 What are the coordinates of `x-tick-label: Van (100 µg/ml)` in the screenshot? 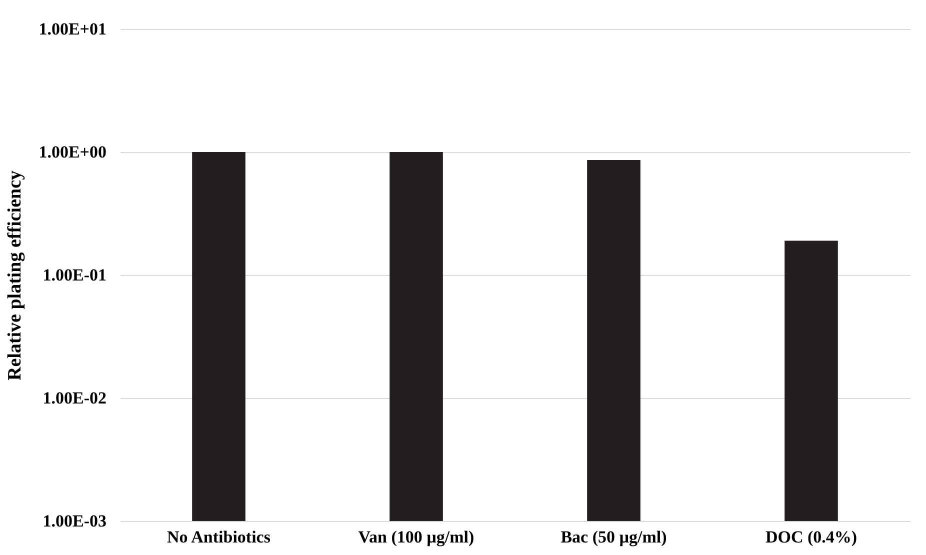 It's located at (416, 537).